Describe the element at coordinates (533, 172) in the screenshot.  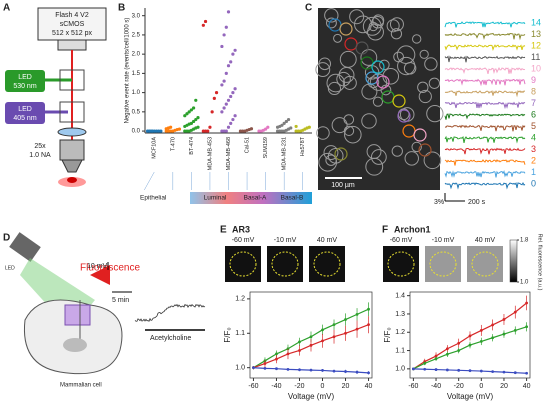
I see `trace-label: 1` at that location.